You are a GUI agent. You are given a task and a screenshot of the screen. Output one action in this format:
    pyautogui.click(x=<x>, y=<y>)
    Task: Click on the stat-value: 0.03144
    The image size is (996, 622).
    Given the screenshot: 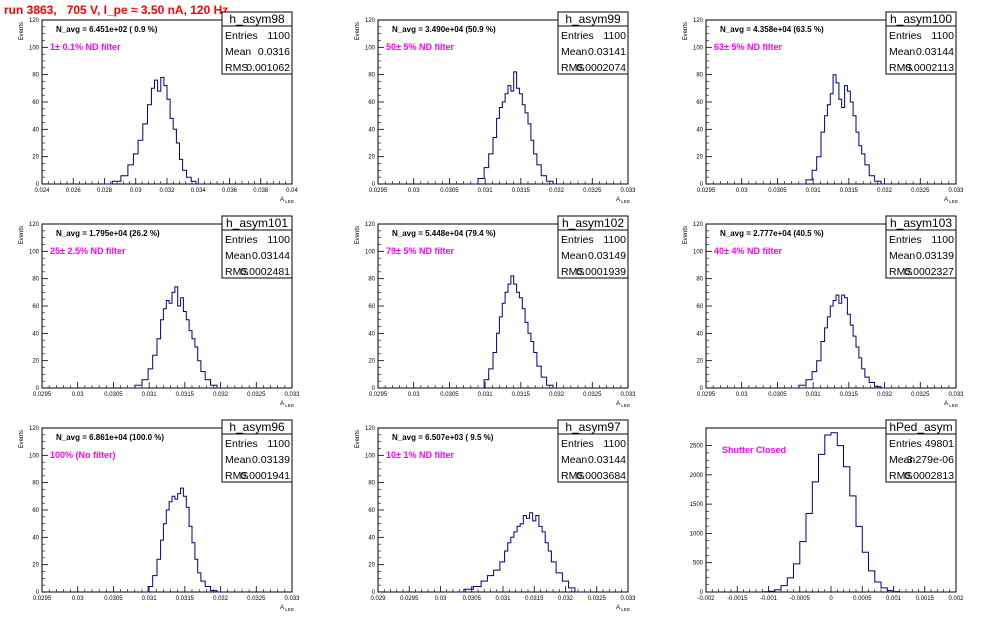 What is the action you would take?
    pyautogui.click(x=935, y=52)
    